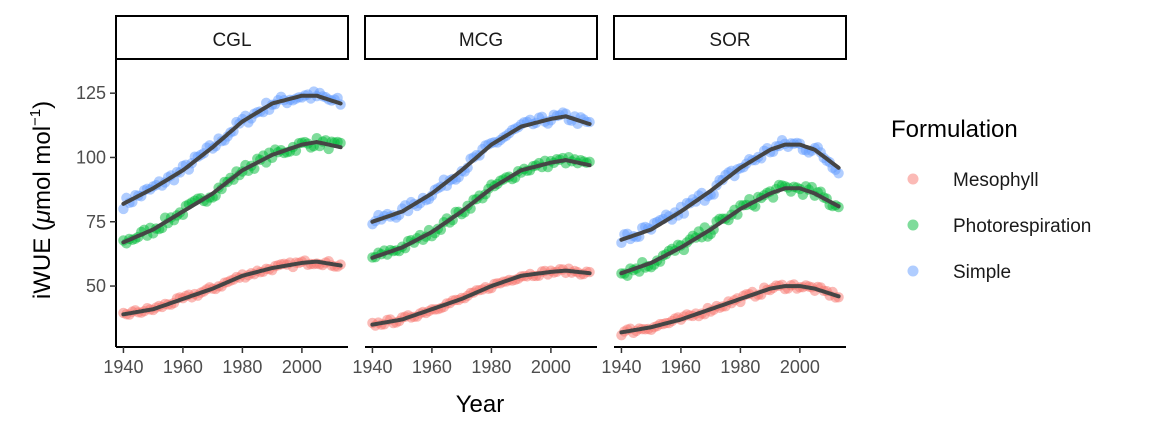 The width and height of the screenshot is (1152, 432). What do you see at coordinates (913, 179) in the screenshot?
I see `legend-key-mesophyll` at bounding box center [913, 179].